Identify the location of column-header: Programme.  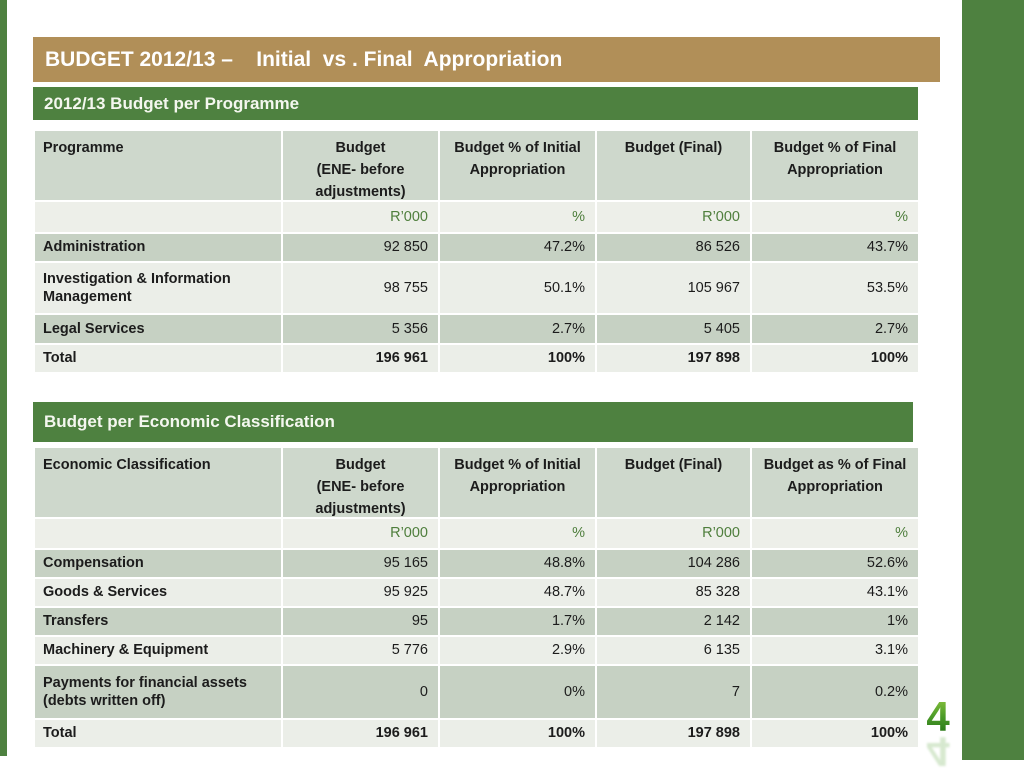
(158, 165).